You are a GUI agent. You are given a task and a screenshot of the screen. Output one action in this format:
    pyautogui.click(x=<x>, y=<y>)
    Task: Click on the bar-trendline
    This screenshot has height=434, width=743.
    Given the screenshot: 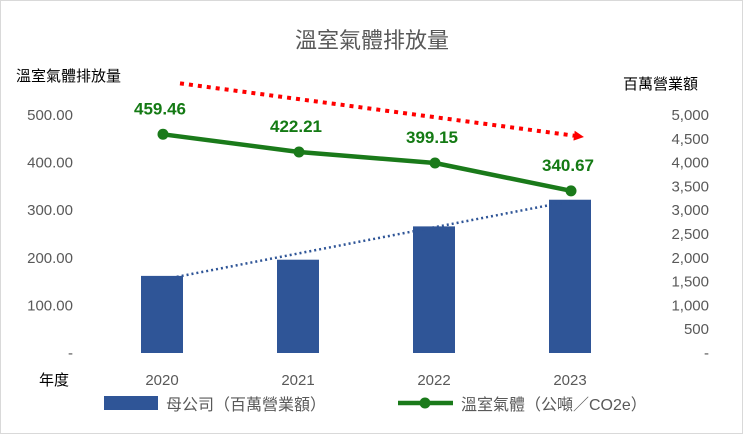 What is the action you would take?
    pyautogui.click(x=366, y=240)
    